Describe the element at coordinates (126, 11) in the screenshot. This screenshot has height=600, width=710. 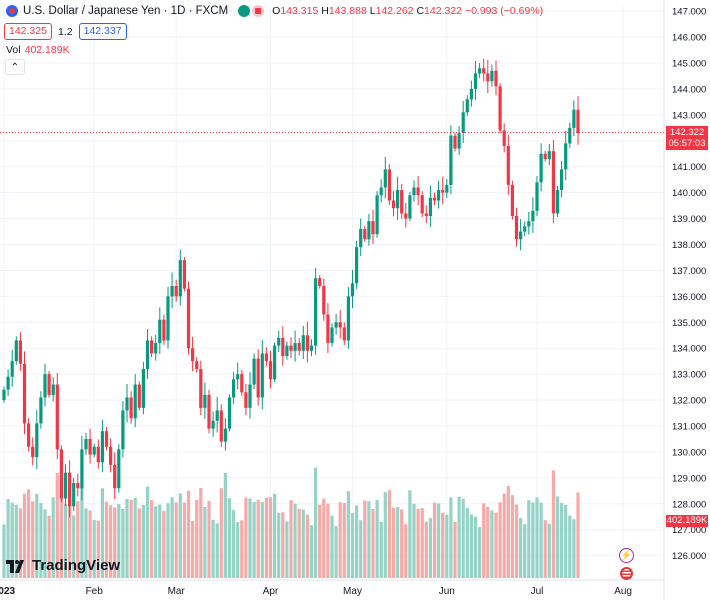
I see `symbol-title: U.S. Dollar / Japanese Yen · 1D · FXCM` at that location.